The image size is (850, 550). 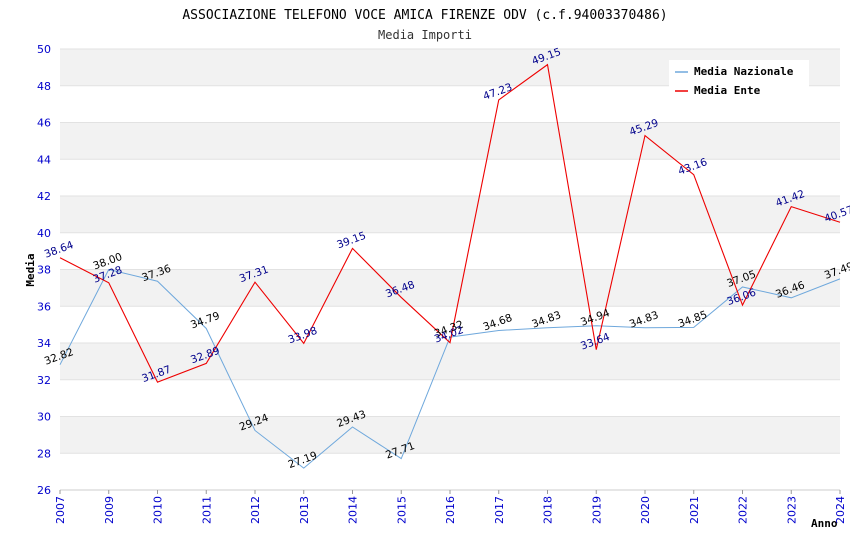 I want to click on x-tick-label: 2023, so click(x=791, y=510).